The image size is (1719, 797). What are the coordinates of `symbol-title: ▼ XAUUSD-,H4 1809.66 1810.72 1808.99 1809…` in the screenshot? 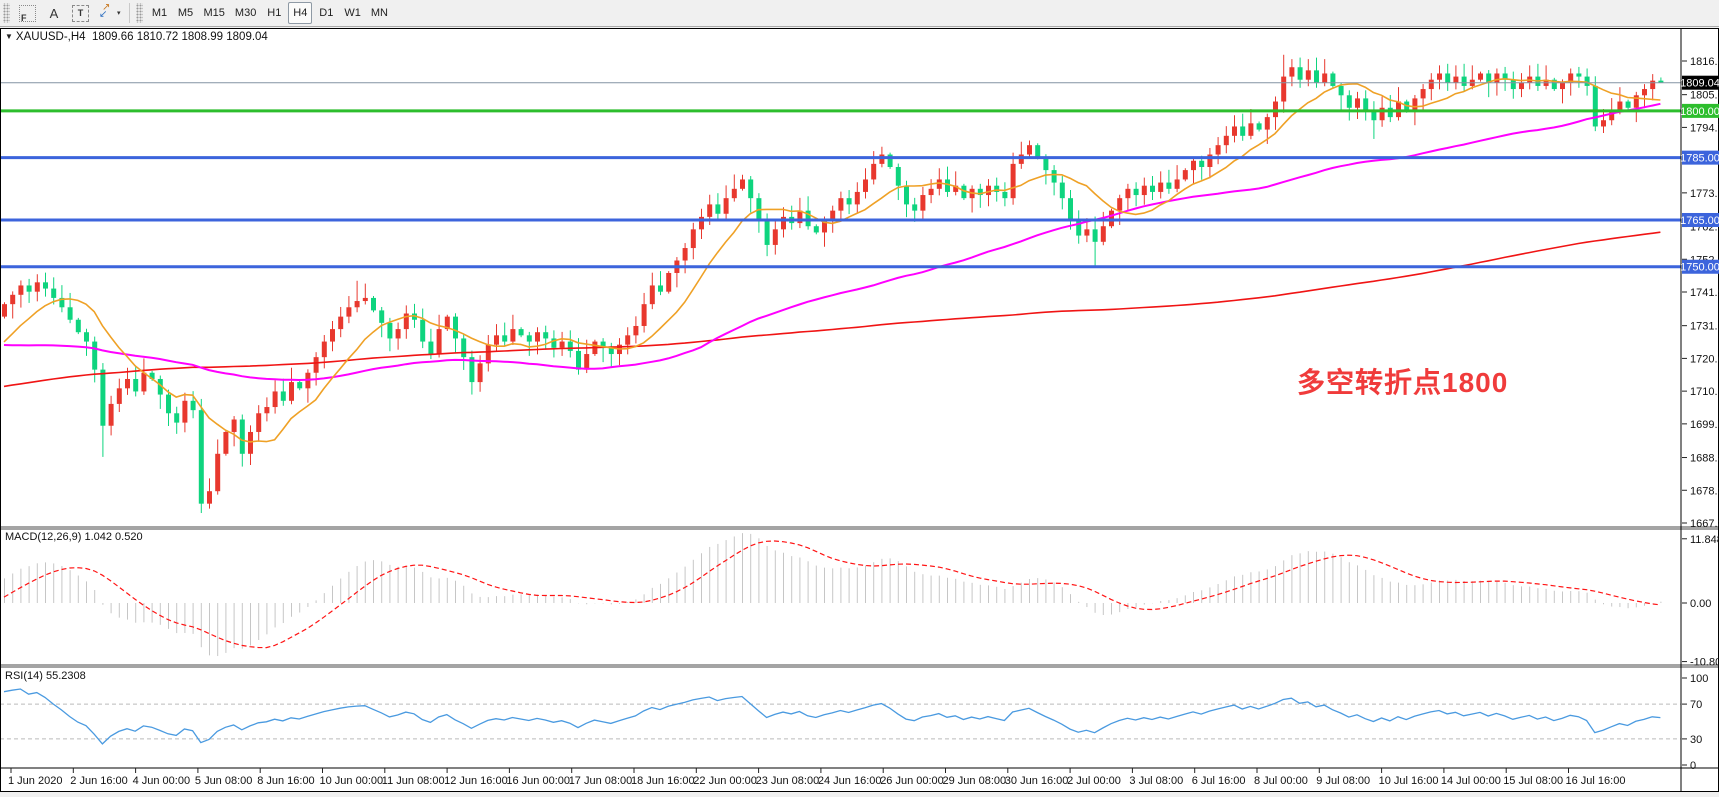 It's located at (136, 37).